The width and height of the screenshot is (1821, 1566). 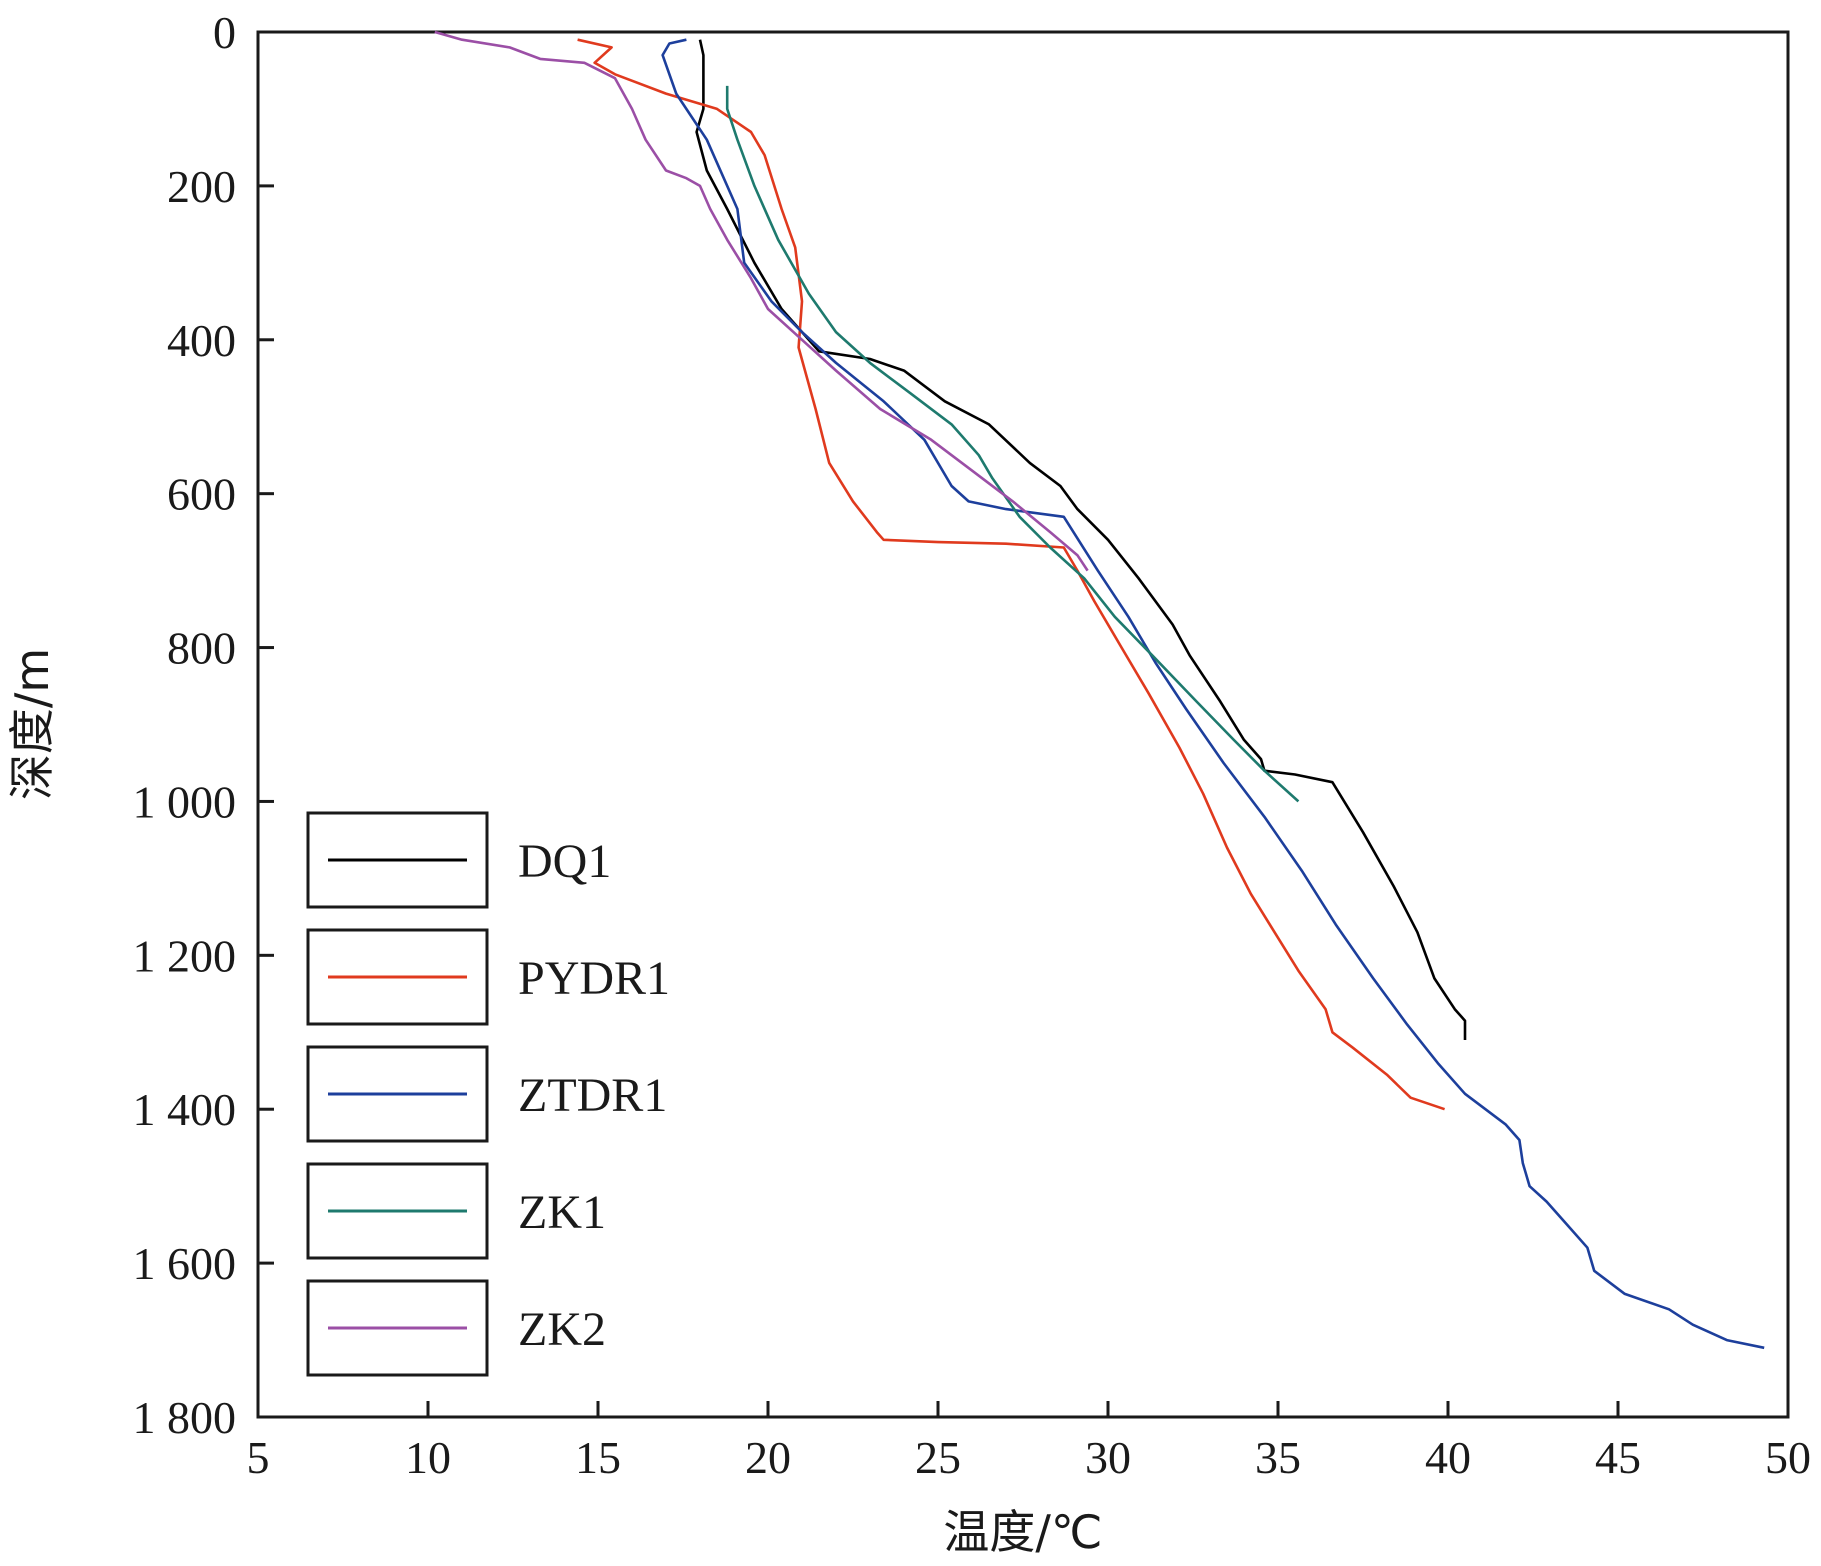 I want to click on y-tick-label: 1 400, so click(x=185, y=1109).